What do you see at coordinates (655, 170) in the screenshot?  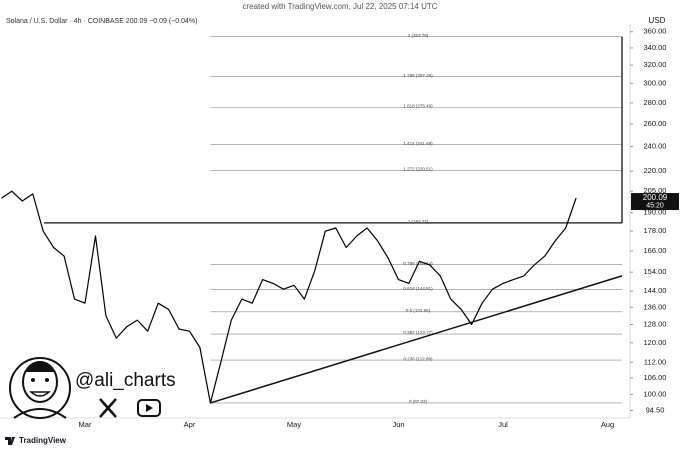 I see `y-tick-label: 220.00` at bounding box center [655, 170].